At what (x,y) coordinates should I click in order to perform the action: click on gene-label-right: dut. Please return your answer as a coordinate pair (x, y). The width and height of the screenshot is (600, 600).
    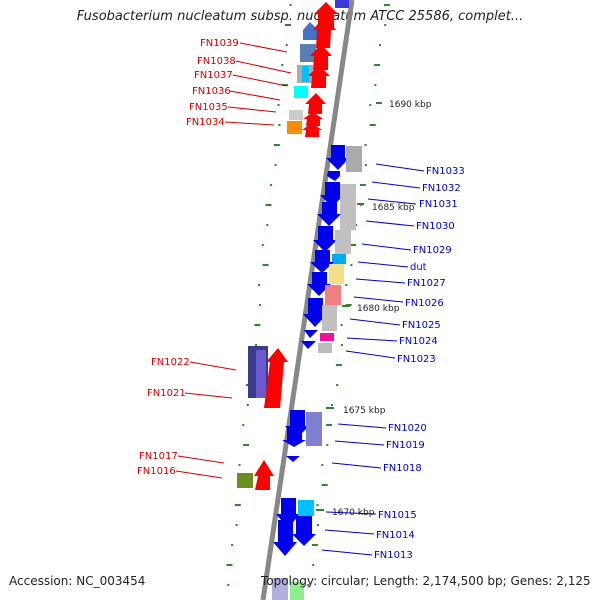
    Looking at the image, I should click on (418, 267).